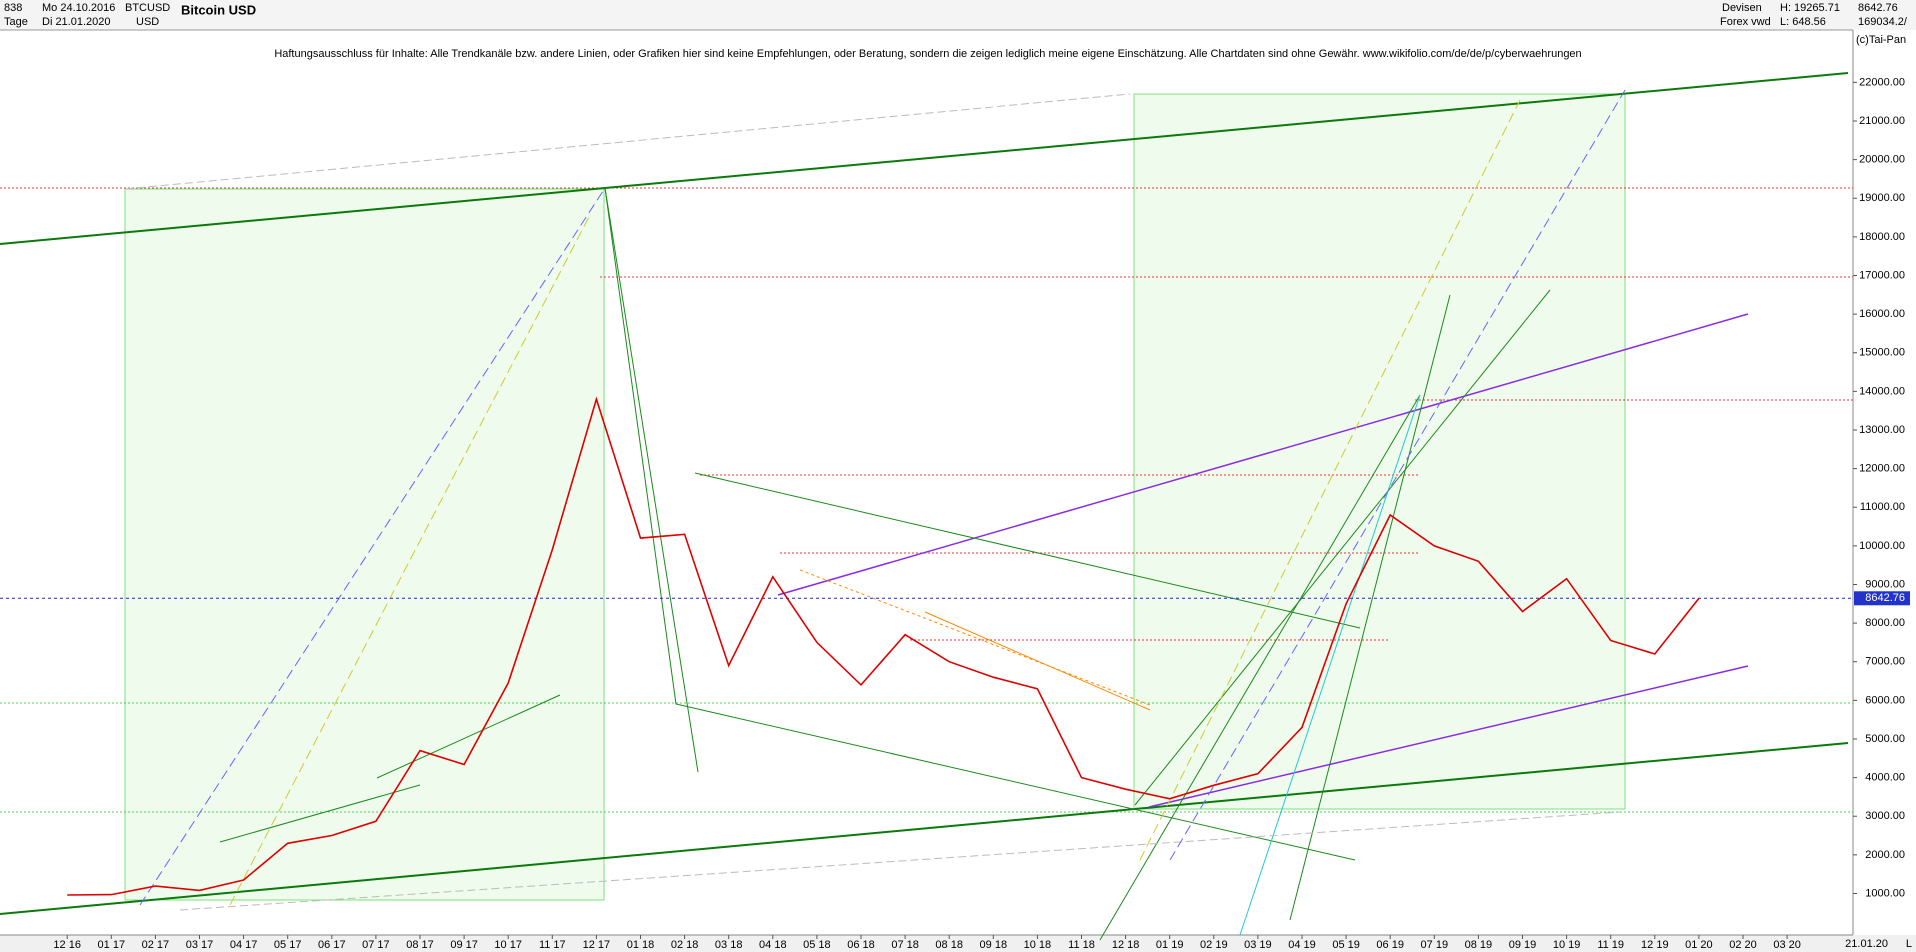 Image resolution: width=1916 pixels, height=952 pixels. I want to click on y-tick-label: 9000.00, so click(1885, 584).